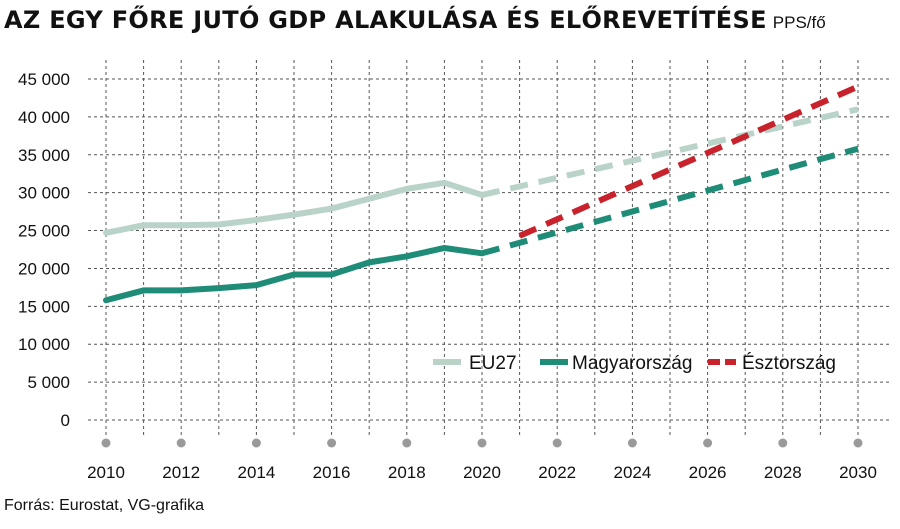 The image size is (900, 529). What do you see at coordinates (493, 363) in the screenshot?
I see `legend-label: EU27` at bounding box center [493, 363].